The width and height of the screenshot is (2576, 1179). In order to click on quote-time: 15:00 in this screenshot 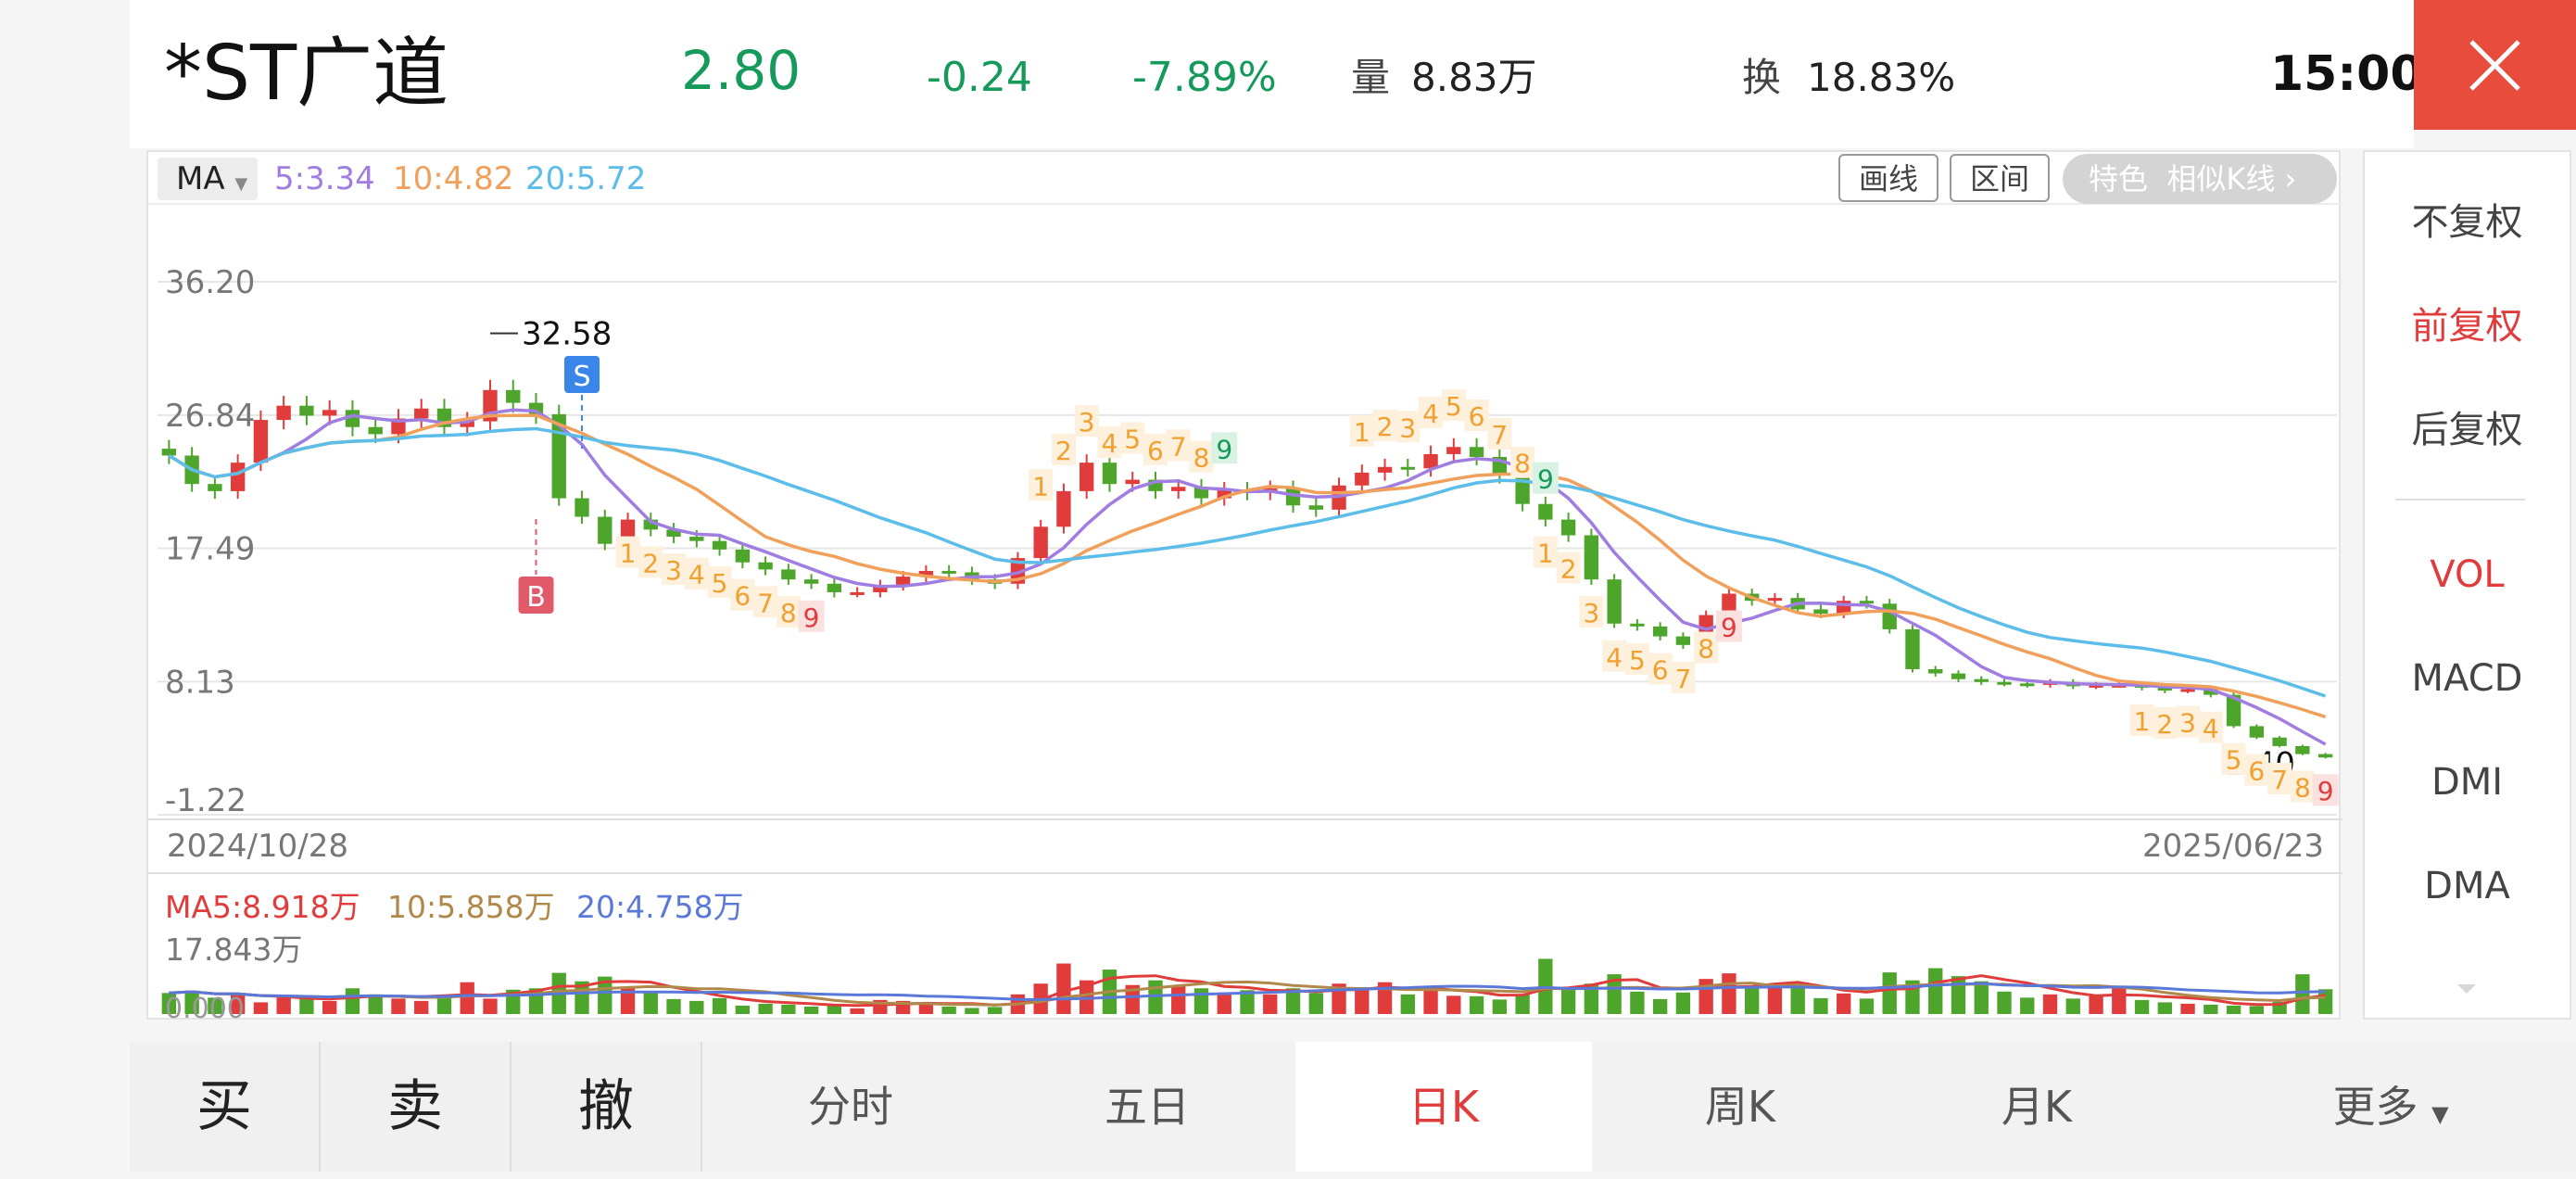, I will do `click(2347, 74)`.